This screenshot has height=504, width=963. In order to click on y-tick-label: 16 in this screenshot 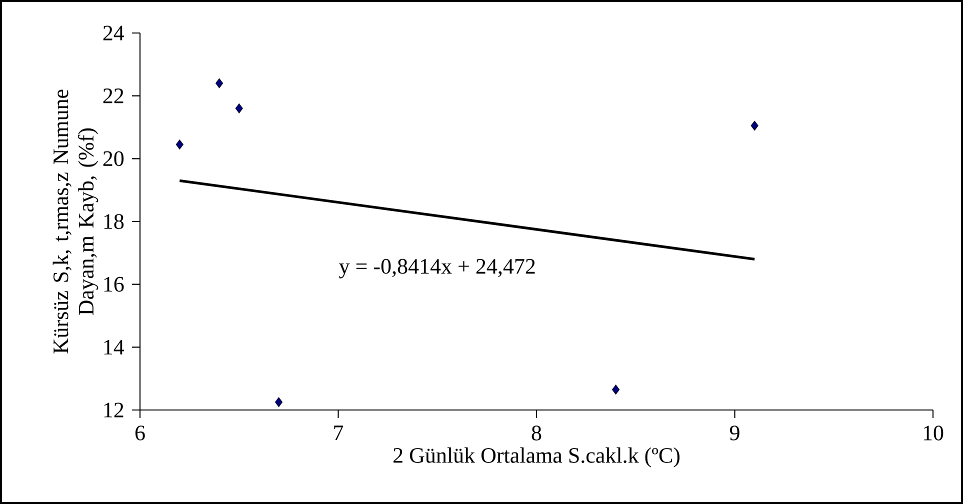, I will do `click(114, 284)`.